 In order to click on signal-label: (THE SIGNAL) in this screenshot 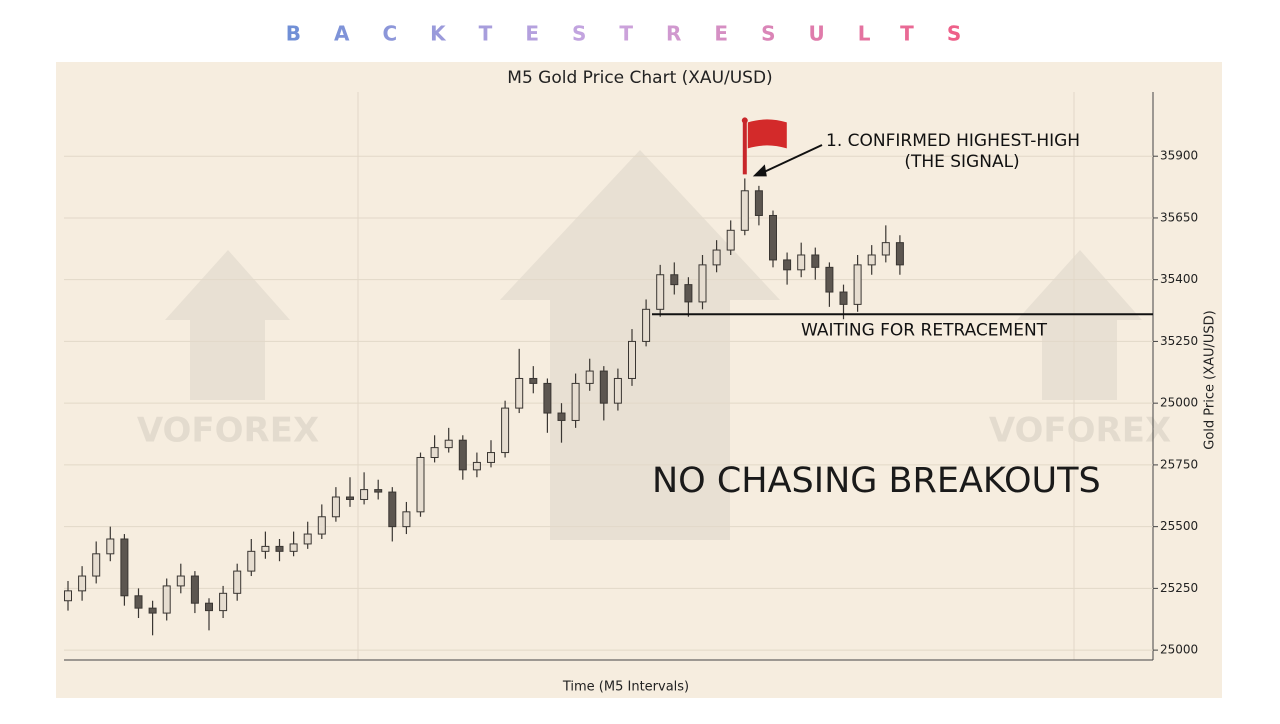, I will do `click(961, 162)`.